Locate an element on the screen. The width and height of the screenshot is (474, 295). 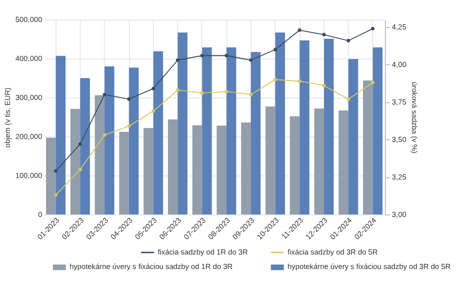
y-axis-title: objem (v tis. EUR) is located at coordinates (7, 117).